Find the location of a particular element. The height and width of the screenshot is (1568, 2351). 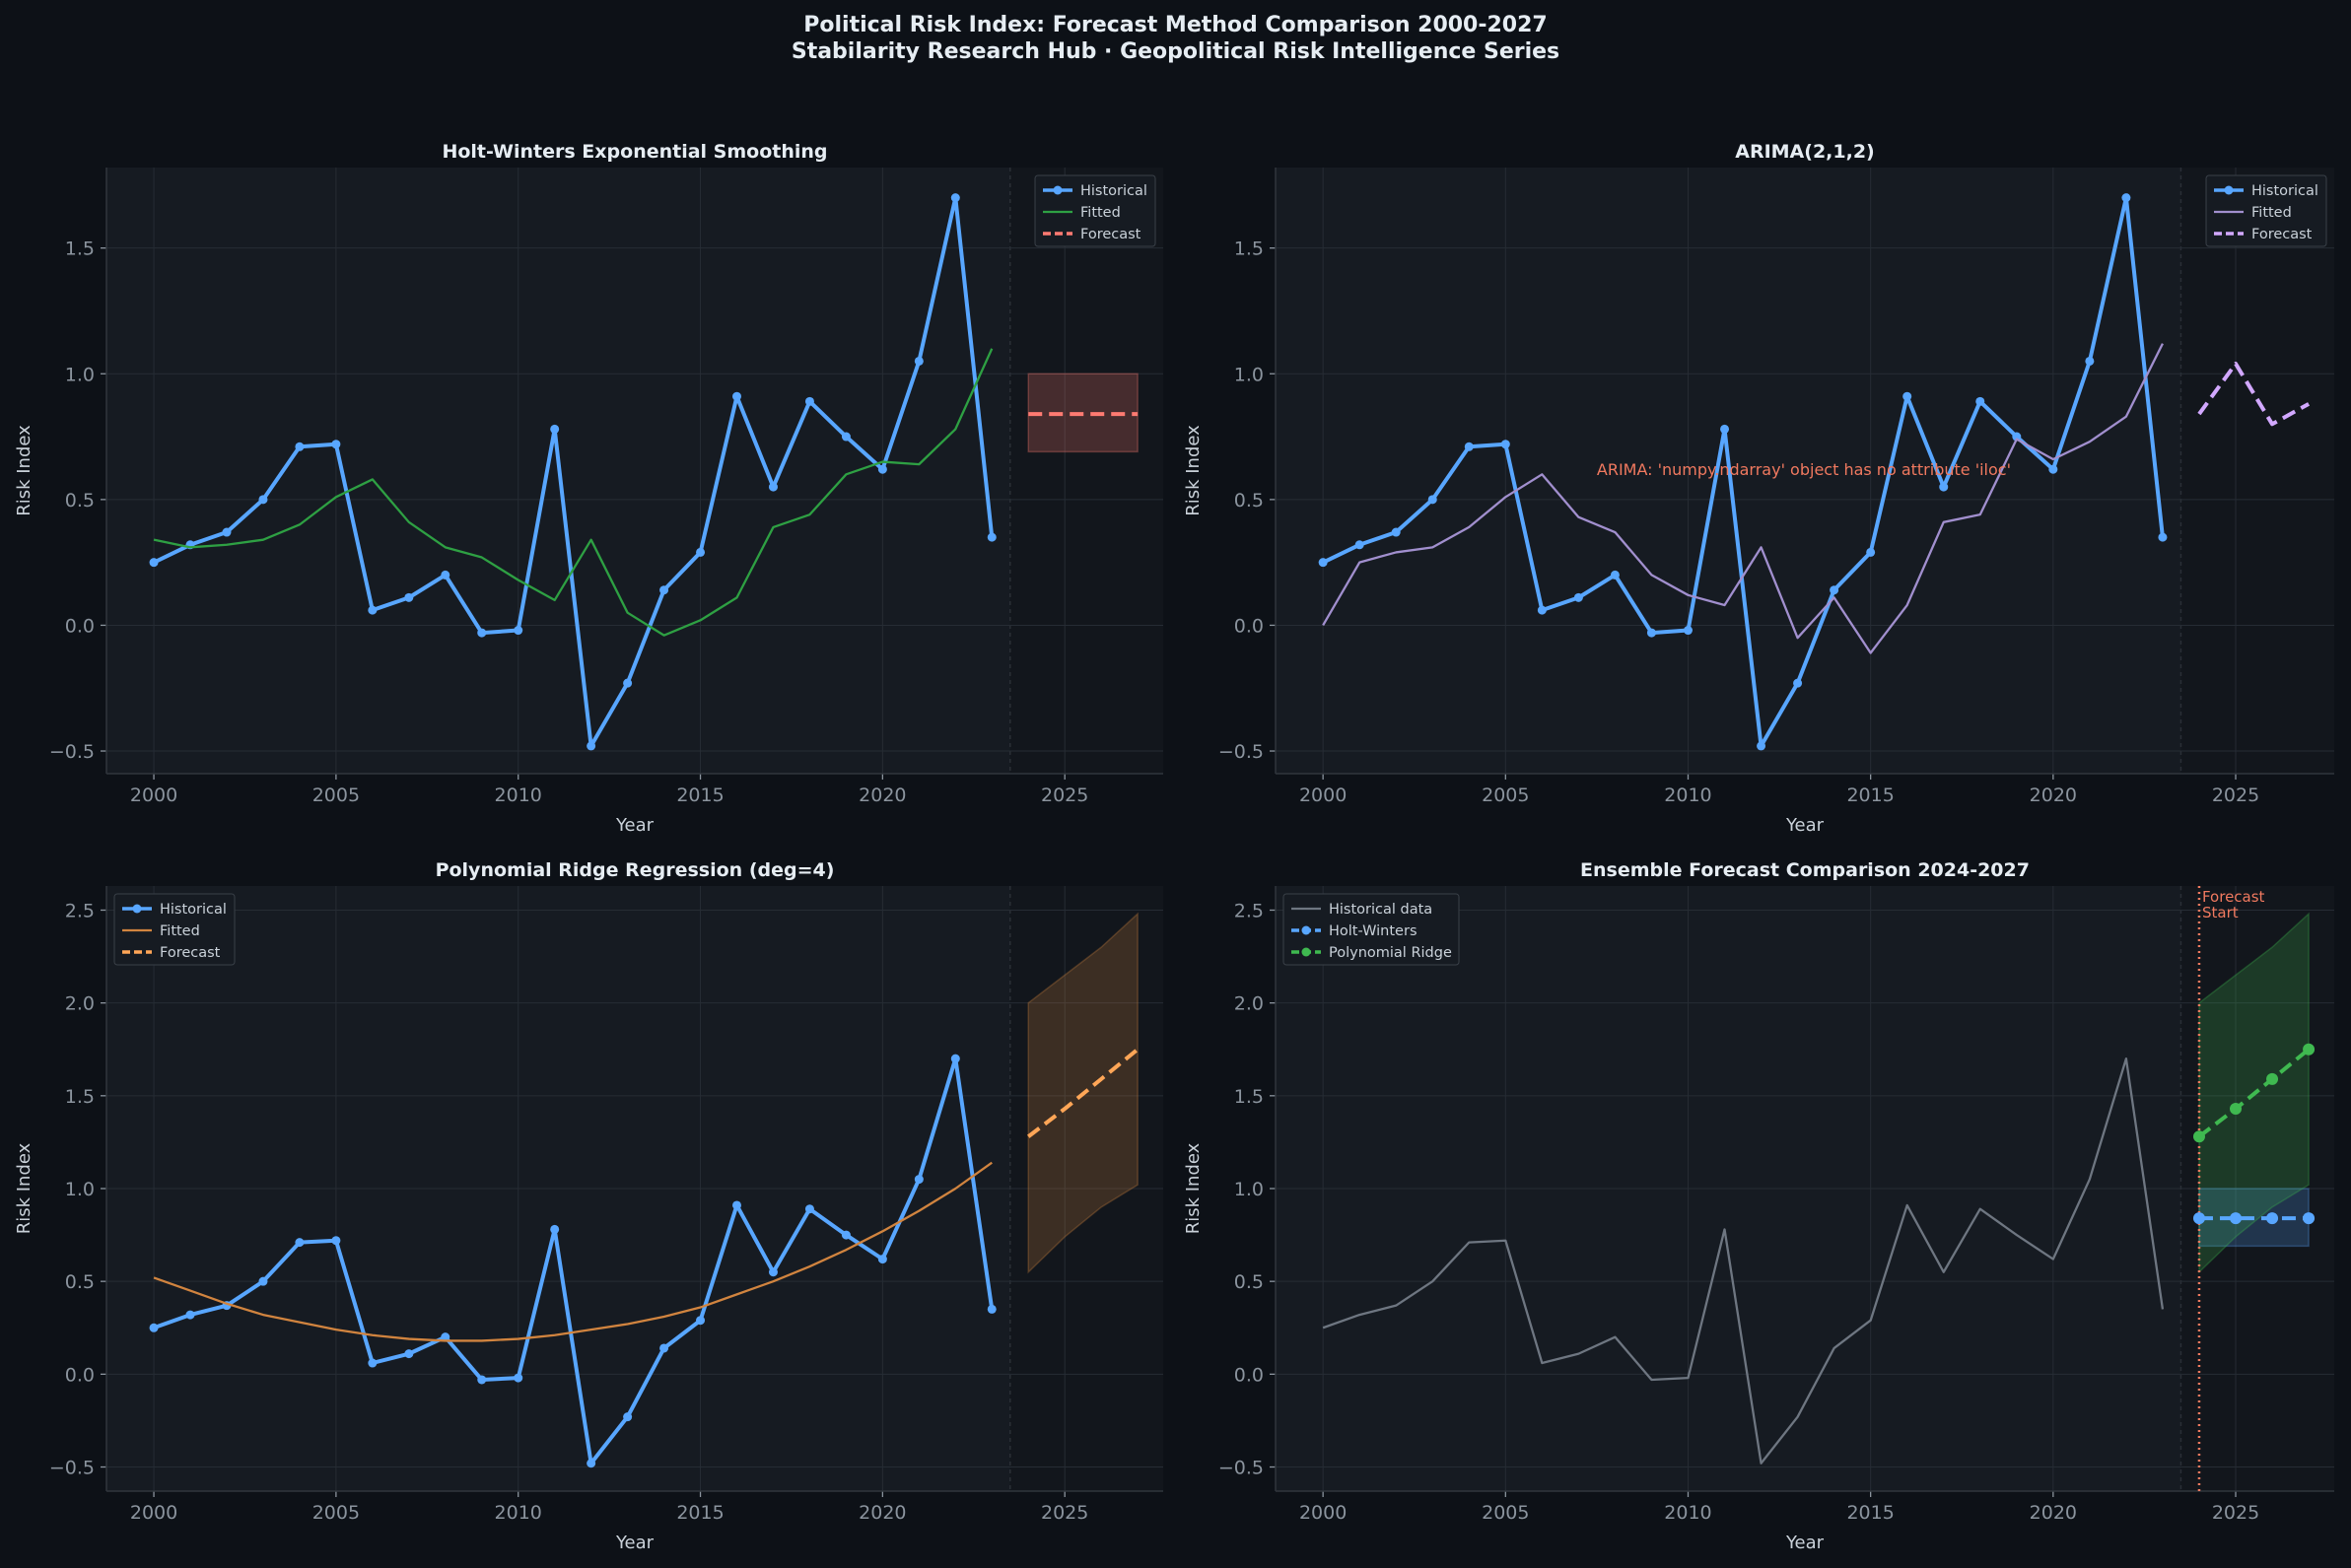

subplot-title: ARIMA(2,1,2) is located at coordinates (1804, 152).